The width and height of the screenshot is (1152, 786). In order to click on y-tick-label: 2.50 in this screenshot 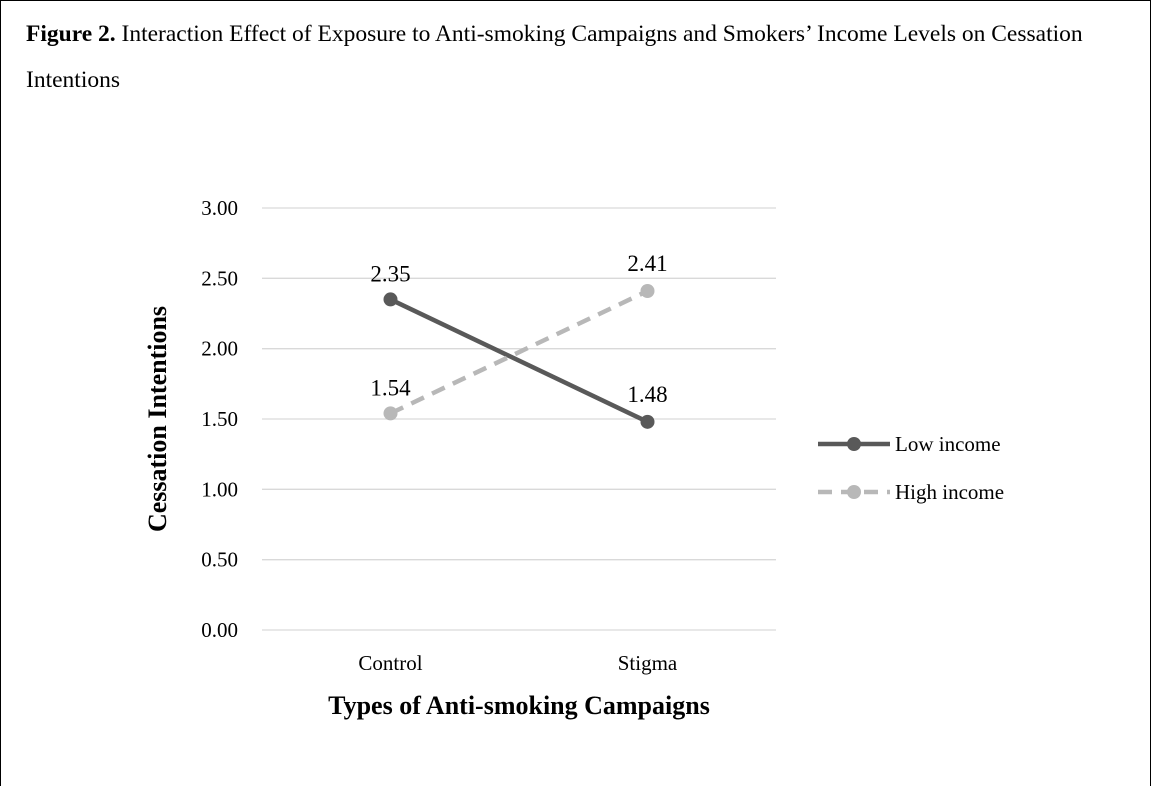, I will do `click(219, 278)`.